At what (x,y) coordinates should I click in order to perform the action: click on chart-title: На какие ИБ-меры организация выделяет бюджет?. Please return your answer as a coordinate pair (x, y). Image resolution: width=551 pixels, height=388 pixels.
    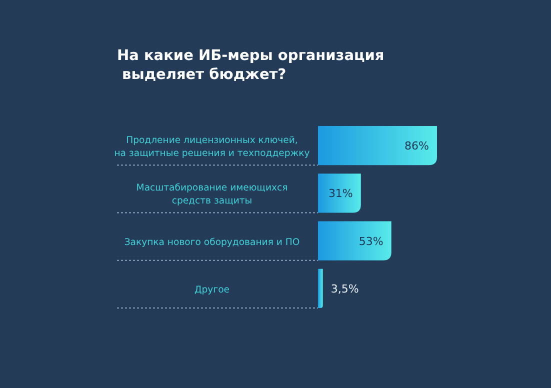
    Looking at the image, I should click on (250, 65).